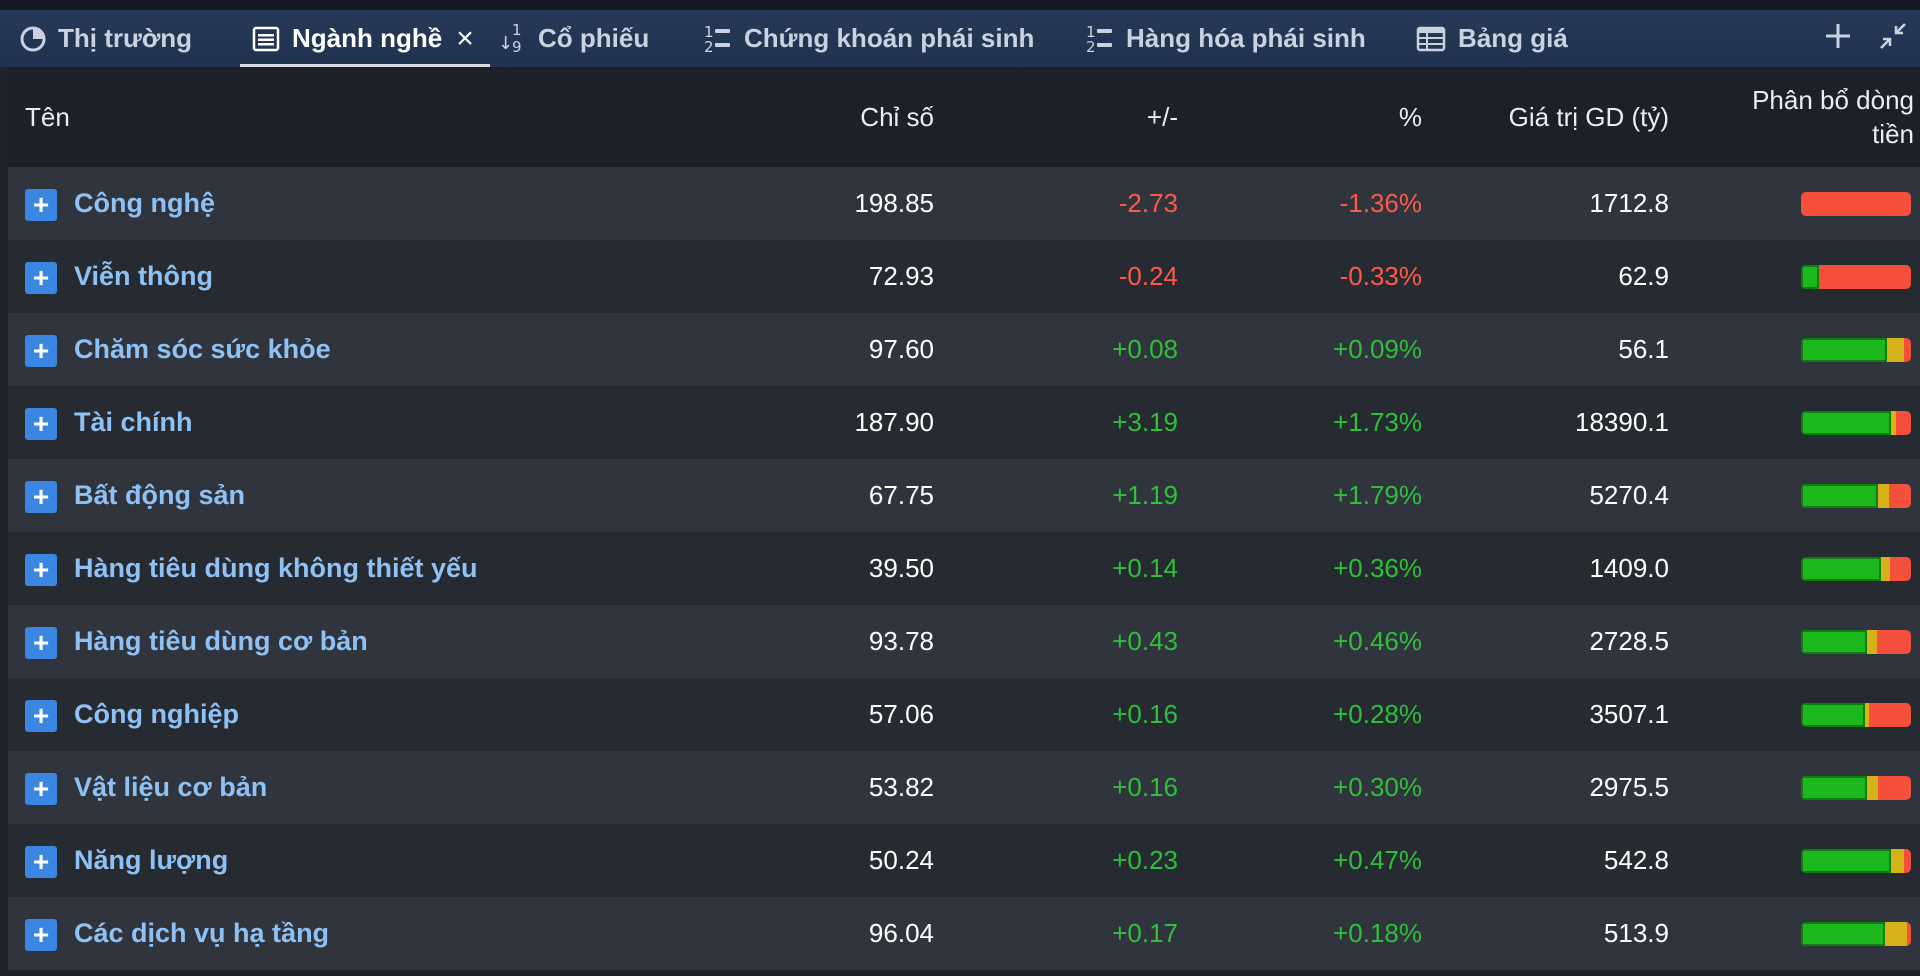 Image resolution: width=1920 pixels, height=976 pixels. What do you see at coordinates (964, 787) in the screenshot?
I see `table-row: + Vật liệu cơ bản 53.82 +0.16 +0.30% 2975.5` at bounding box center [964, 787].